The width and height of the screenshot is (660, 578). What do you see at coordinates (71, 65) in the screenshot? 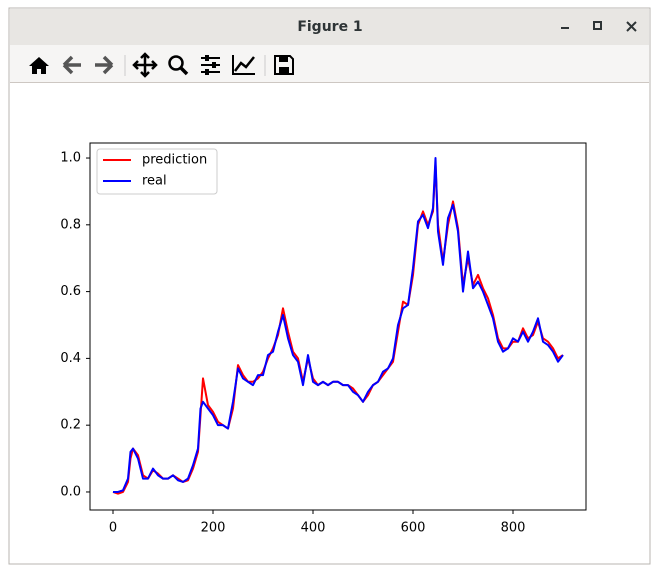
I see `back-button` at bounding box center [71, 65].